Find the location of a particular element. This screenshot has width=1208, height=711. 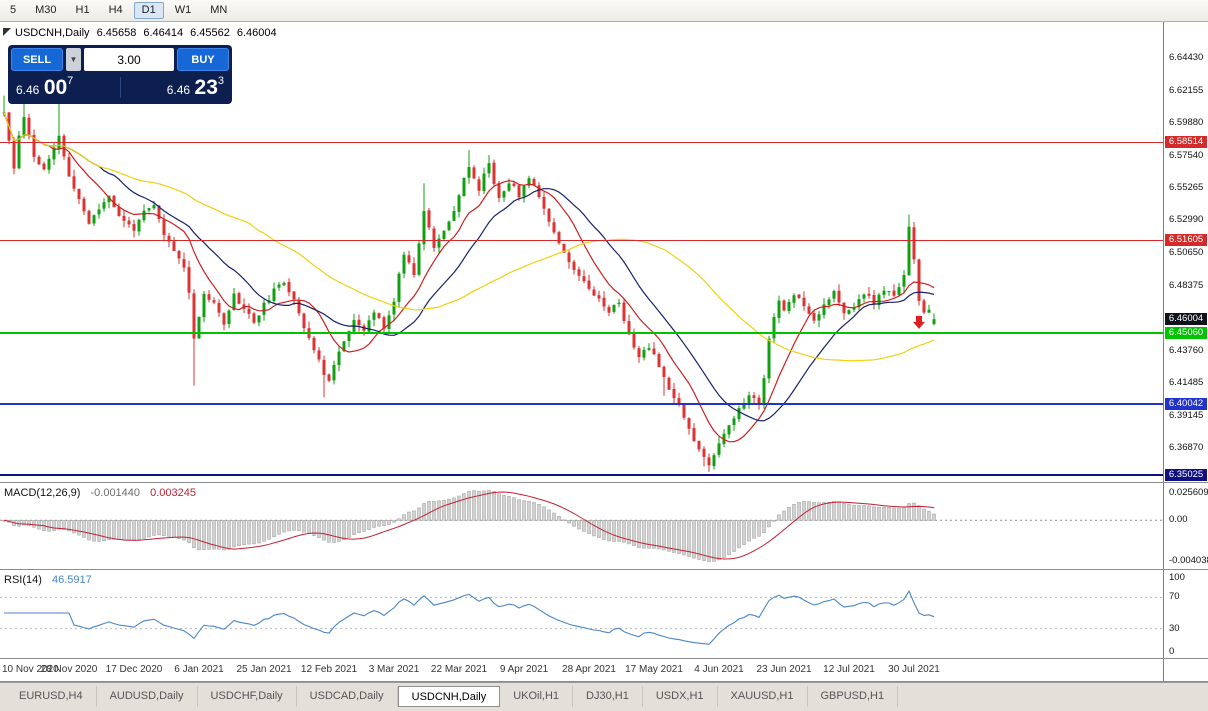

date-label: 6 Jan 2021 is located at coordinates (199, 669).